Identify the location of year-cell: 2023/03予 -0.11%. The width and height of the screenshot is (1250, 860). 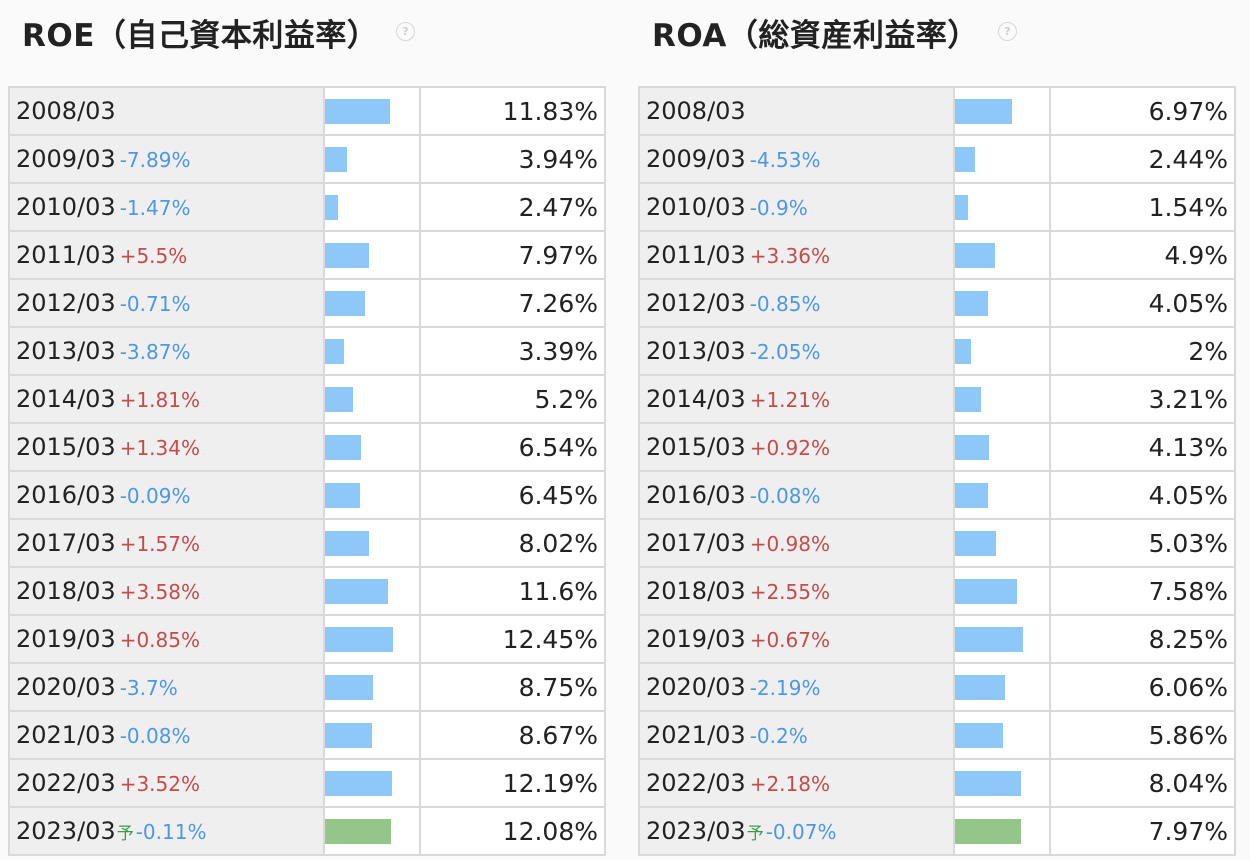
(166, 831).